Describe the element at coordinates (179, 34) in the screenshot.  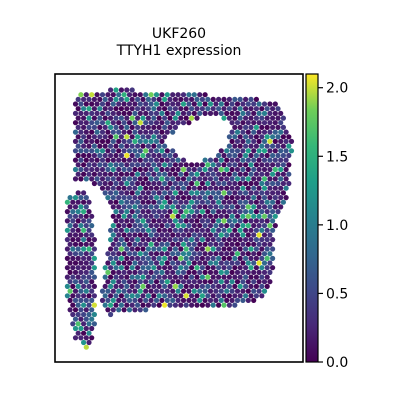
I see `chart-title-line1: UKF260` at that location.